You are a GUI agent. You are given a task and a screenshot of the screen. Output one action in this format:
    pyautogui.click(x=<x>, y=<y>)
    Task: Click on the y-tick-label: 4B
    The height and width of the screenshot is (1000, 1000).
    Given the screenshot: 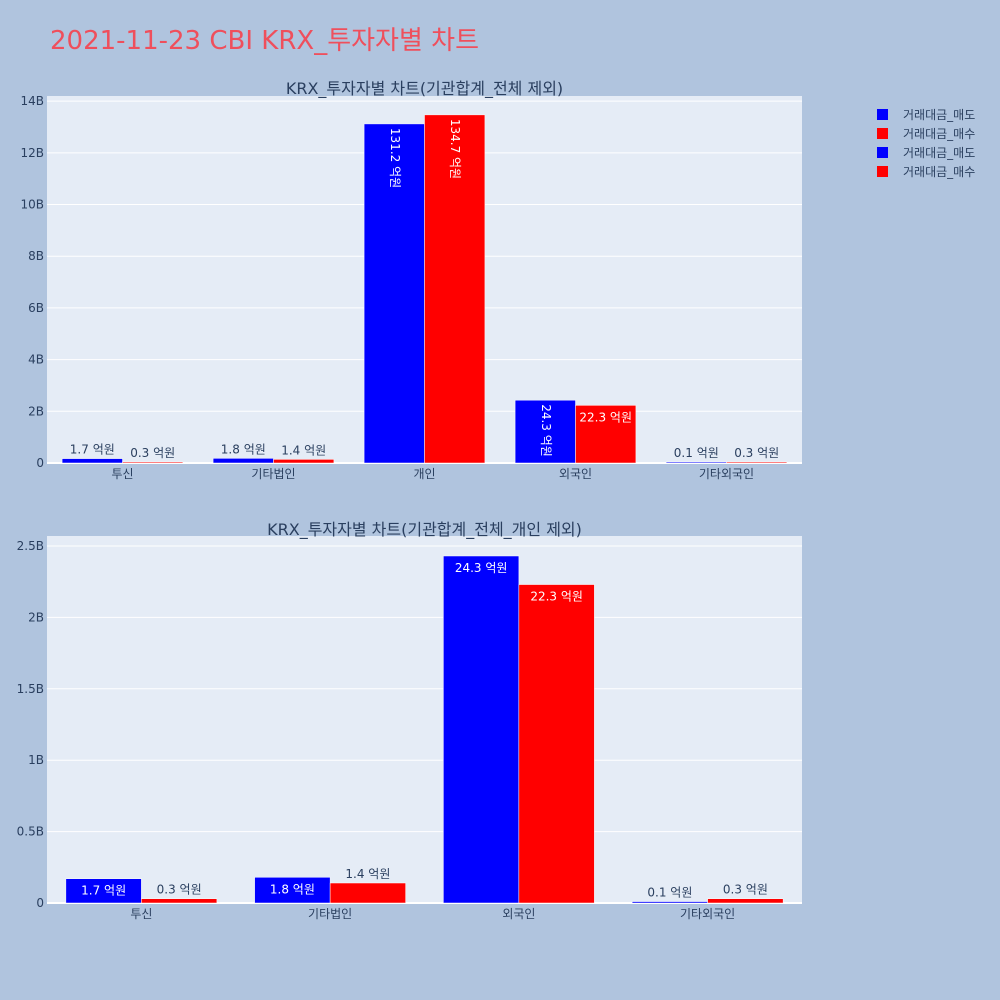 What is the action you would take?
    pyautogui.click(x=36, y=360)
    